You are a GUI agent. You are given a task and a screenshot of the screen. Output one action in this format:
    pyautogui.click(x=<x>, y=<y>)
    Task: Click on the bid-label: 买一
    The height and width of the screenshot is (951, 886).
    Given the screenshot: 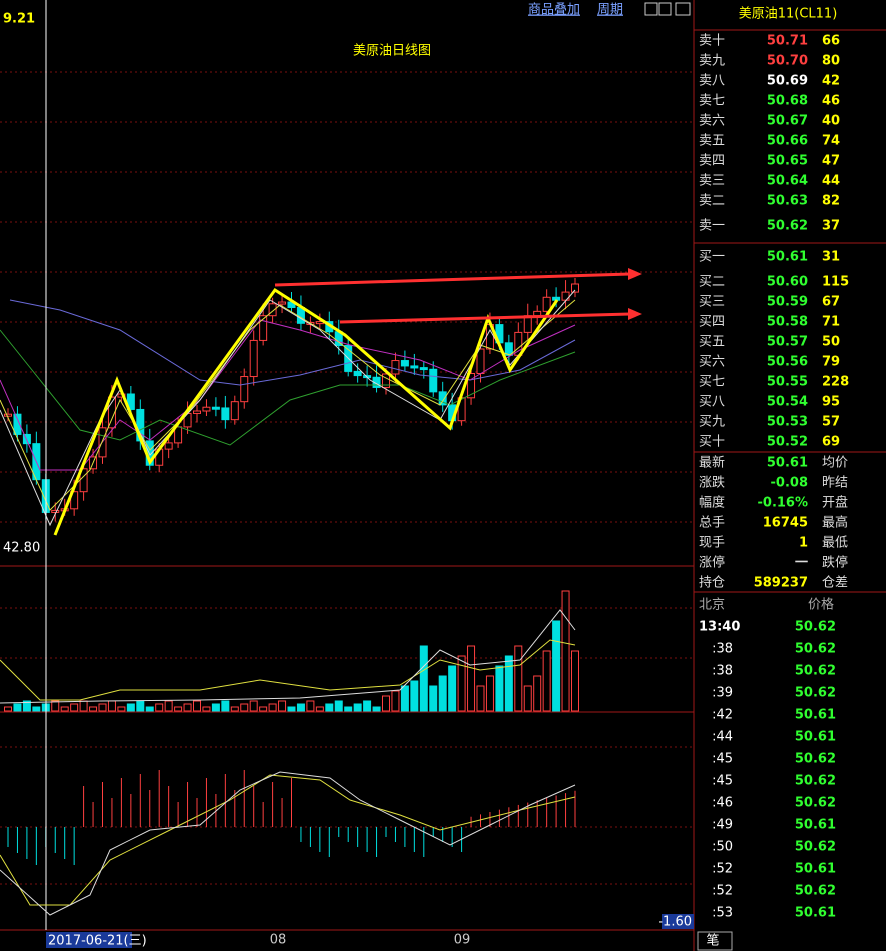 What is the action you would take?
    pyautogui.click(x=712, y=257)
    